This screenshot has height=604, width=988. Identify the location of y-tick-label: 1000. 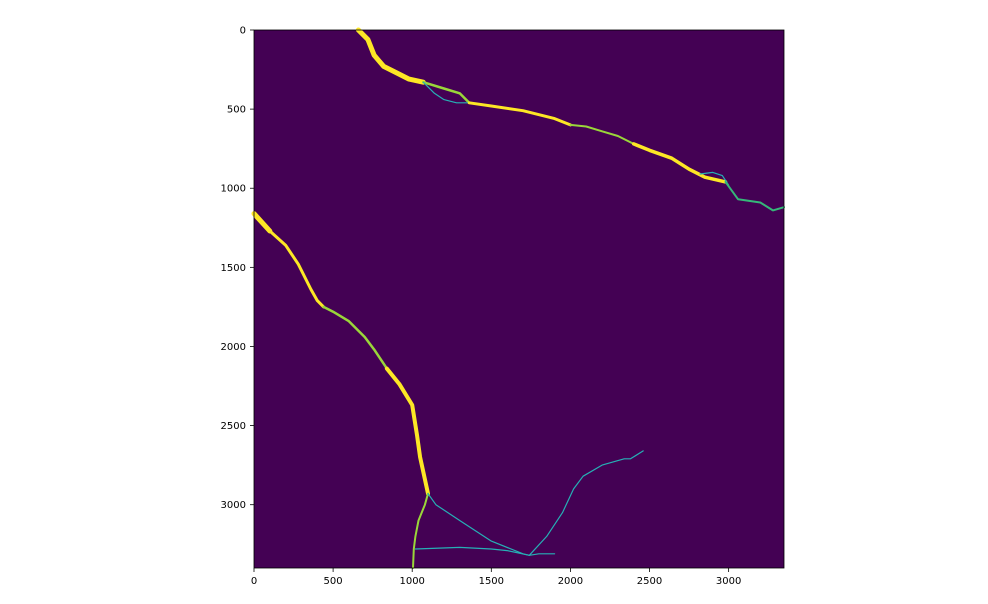
(233, 189).